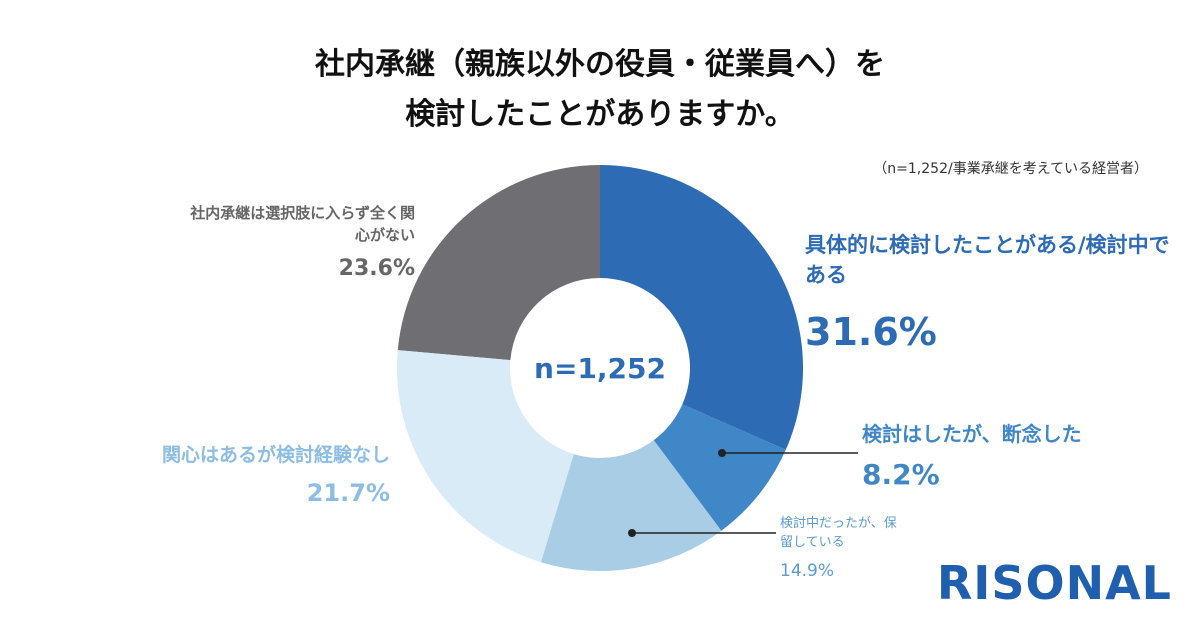  What do you see at coordinates (972, 434) in the screenshot?
I see `category-label: 検討はしたが、断念した` at bounding box center [972, 434].